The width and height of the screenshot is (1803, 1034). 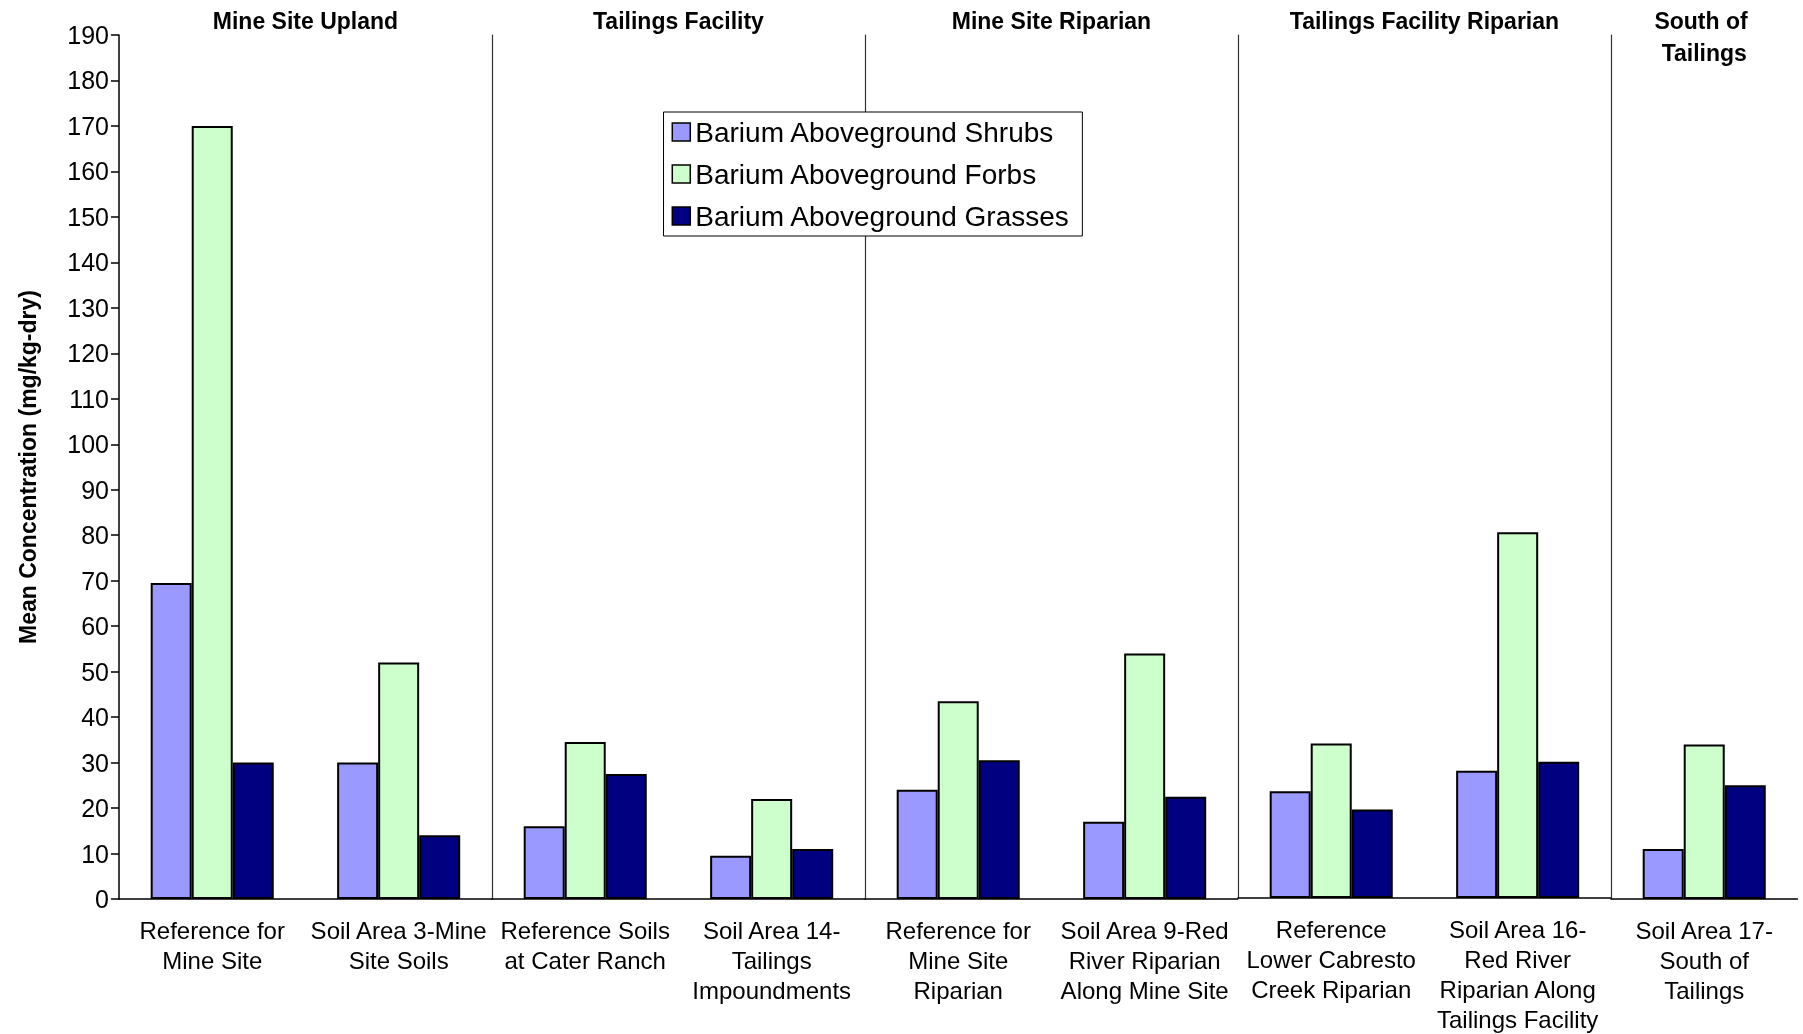 I want to click on y-tick-label: 150, so click(x=88, y=216).